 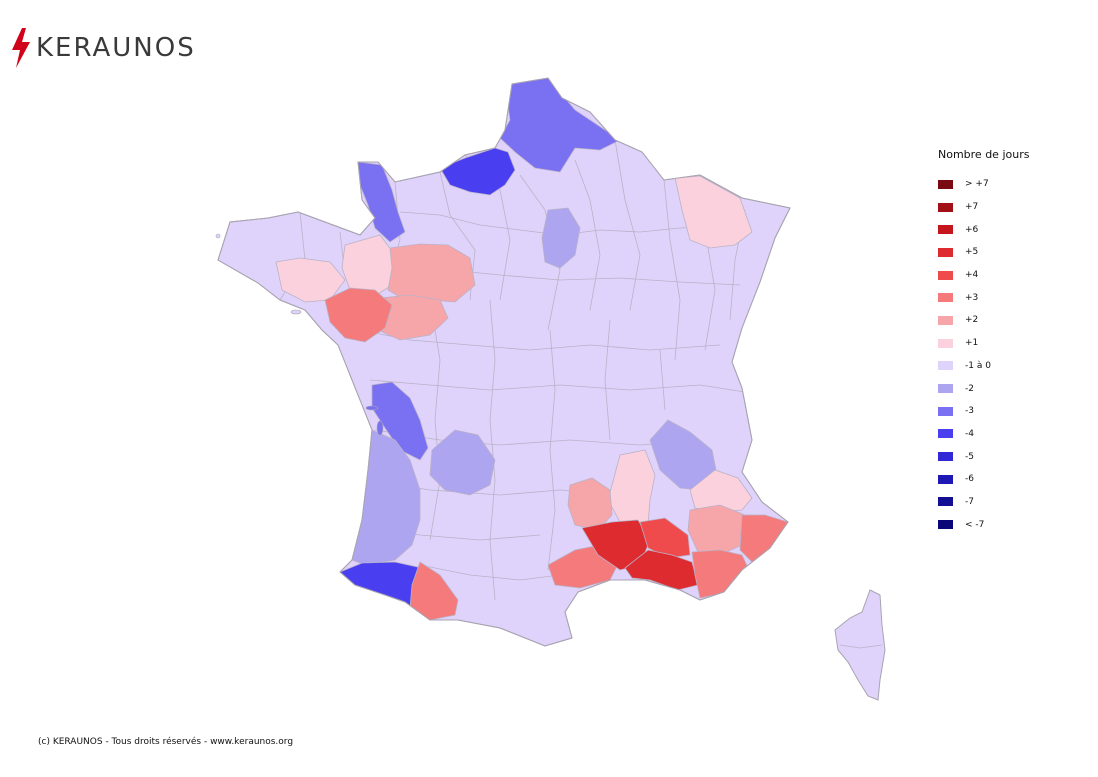 I want to click on legend-label: -6, so click(x=969, y=479).